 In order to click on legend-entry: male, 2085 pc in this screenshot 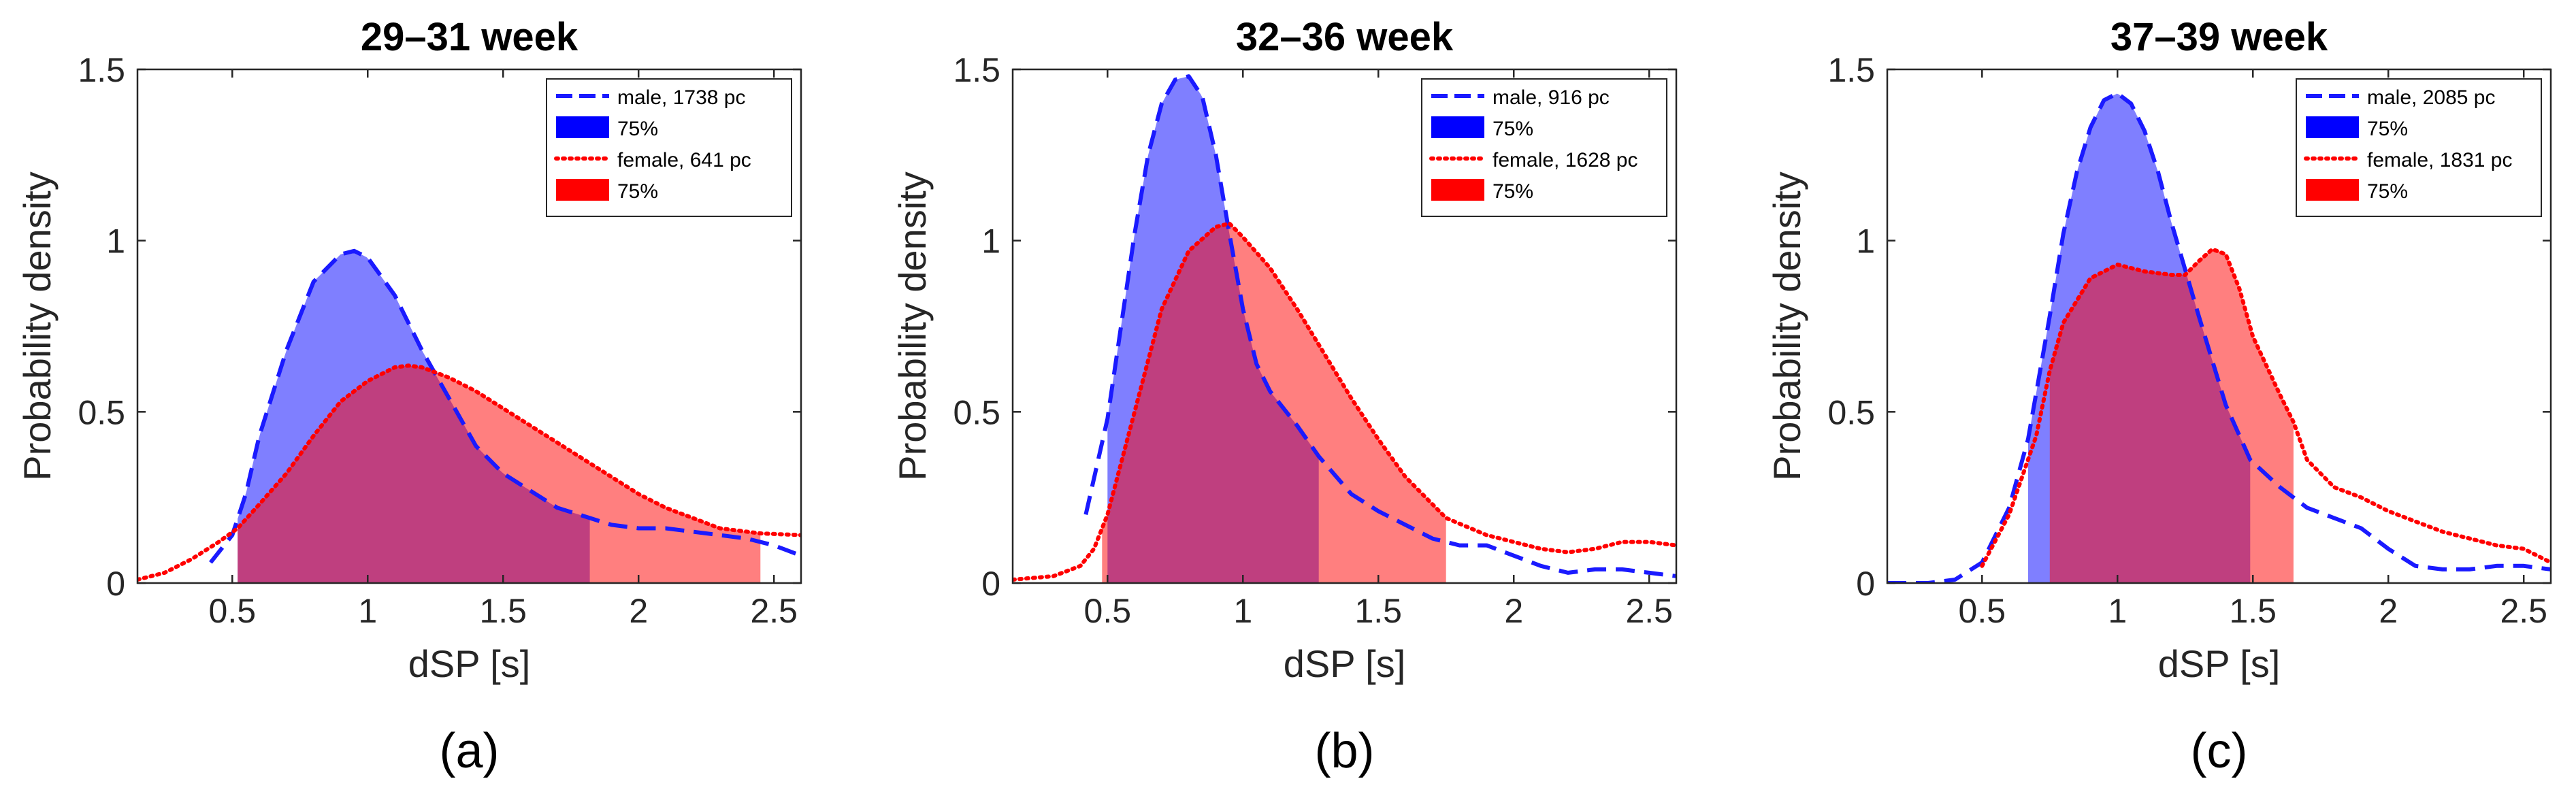, I will do `click(2431, 98)`.